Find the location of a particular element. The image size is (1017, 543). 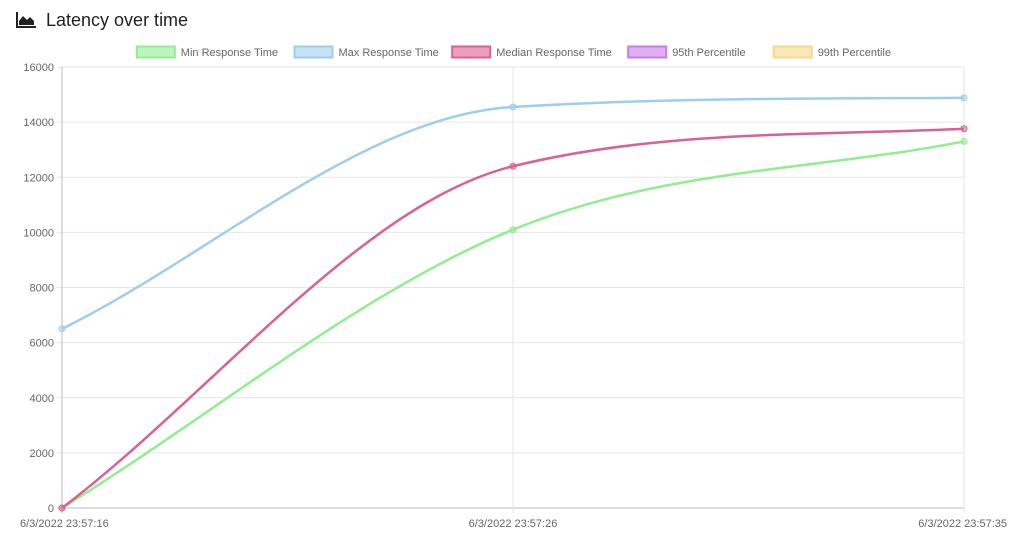

x-tick-label: 6/3/2022 23:57:16 is located at coordinates (64, 524).